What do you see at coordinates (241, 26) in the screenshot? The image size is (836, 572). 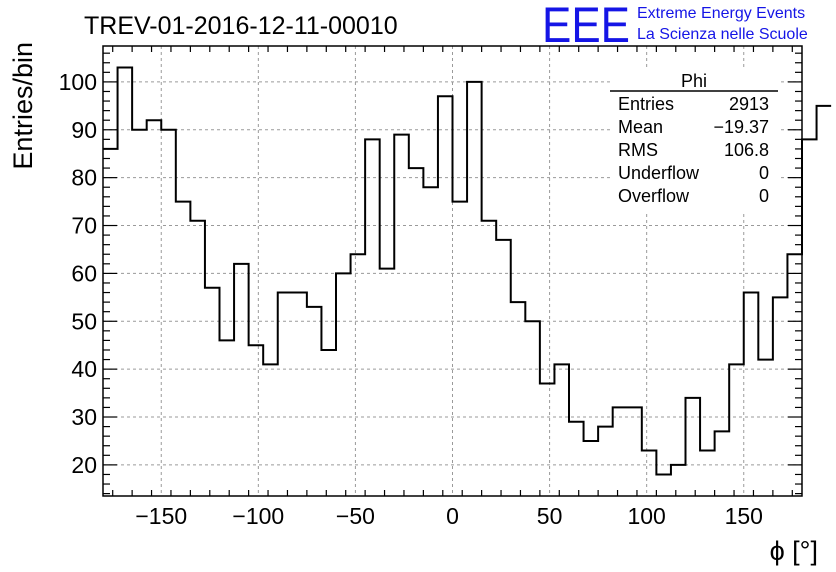 I see `chart-title: TREV-01-2016-12-11-00010` at bounding box center [241, 26].